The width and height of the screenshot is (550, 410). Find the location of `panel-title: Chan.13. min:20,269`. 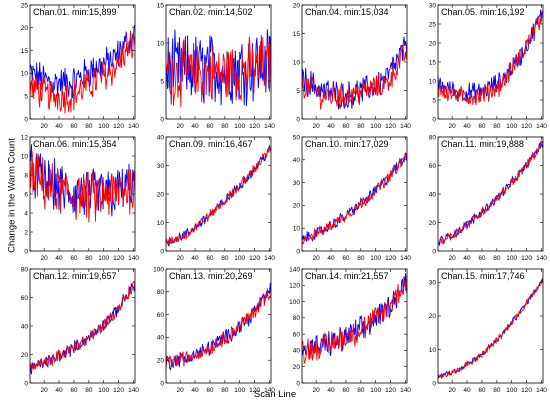

panel-title: Chan.13. min:20,269 is located at coordinates (211, 276).